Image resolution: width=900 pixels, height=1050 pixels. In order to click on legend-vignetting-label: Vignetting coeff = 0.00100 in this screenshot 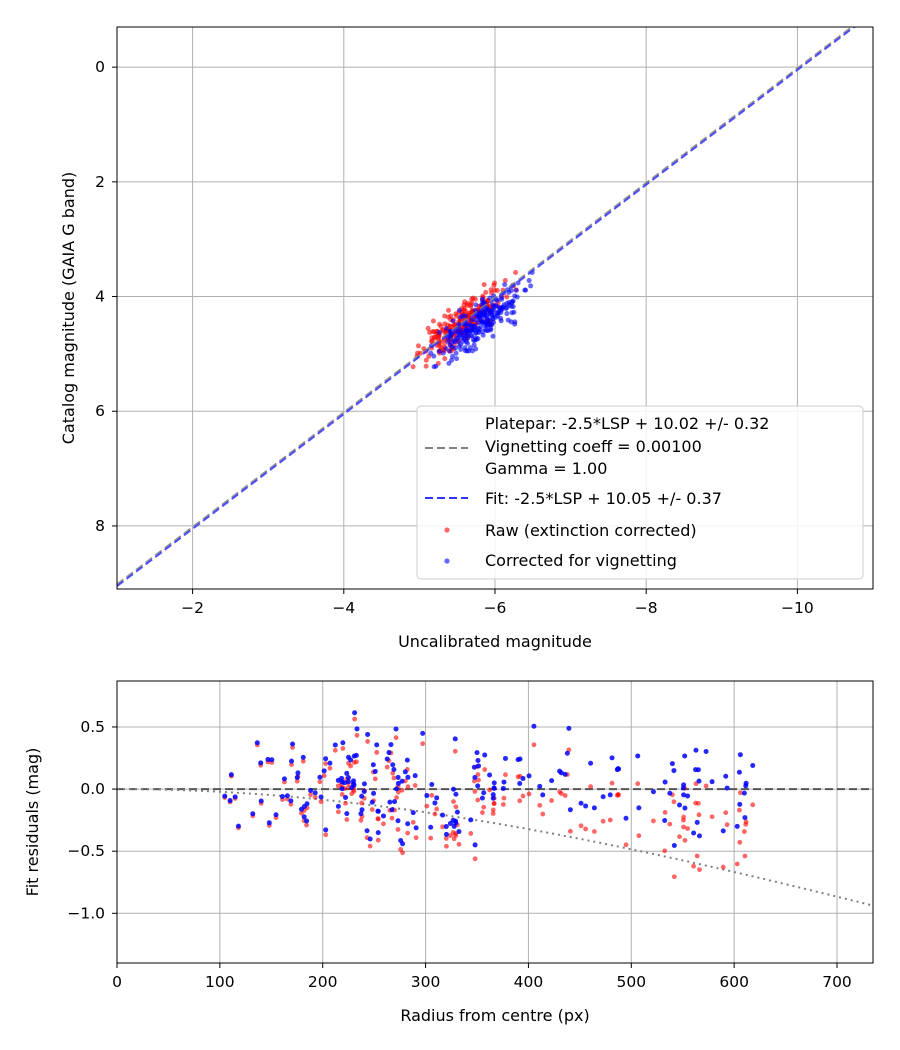, I will do `click(593, 446)`.